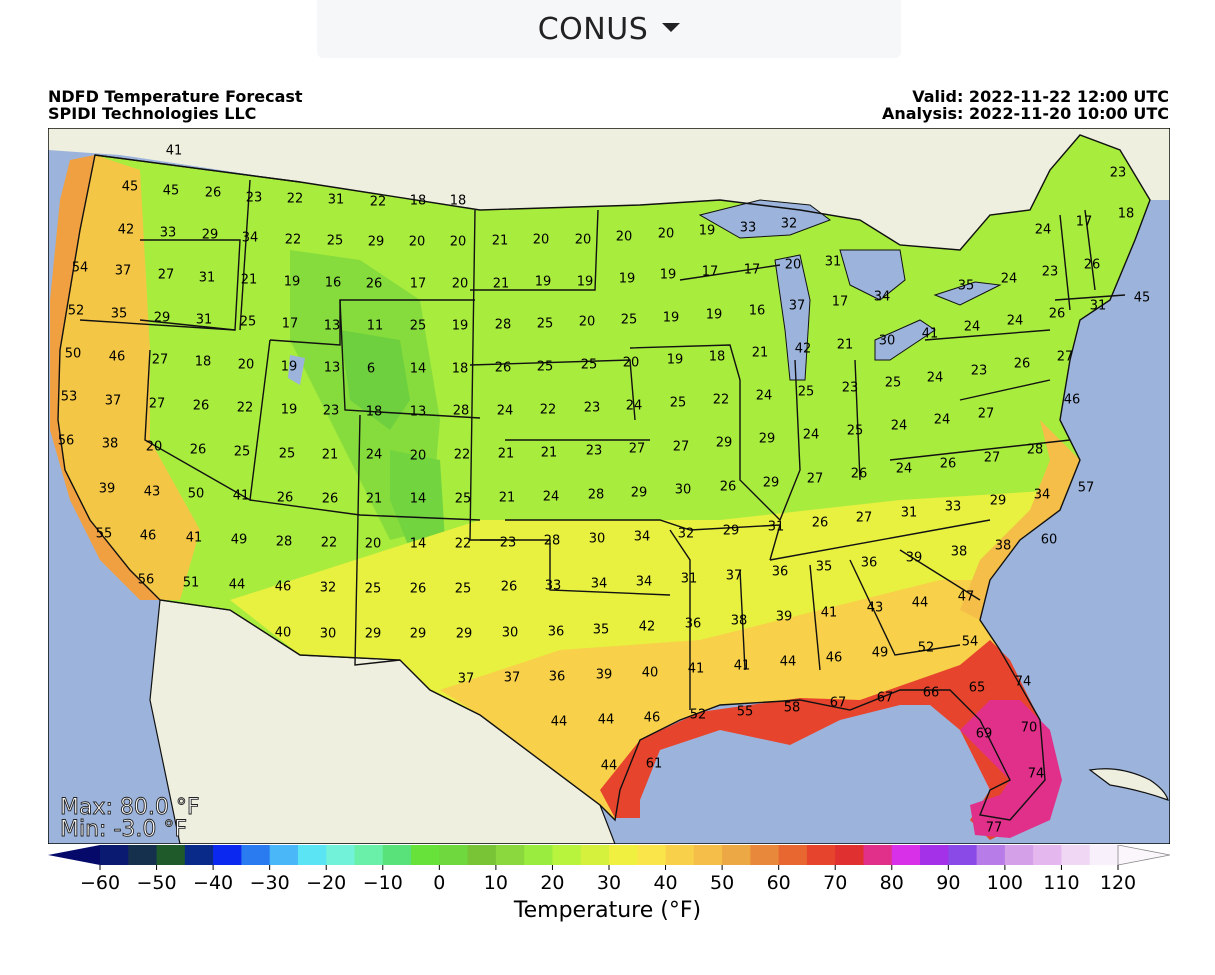  I want to click on temp-value-label: 70, so click(1029, 728).